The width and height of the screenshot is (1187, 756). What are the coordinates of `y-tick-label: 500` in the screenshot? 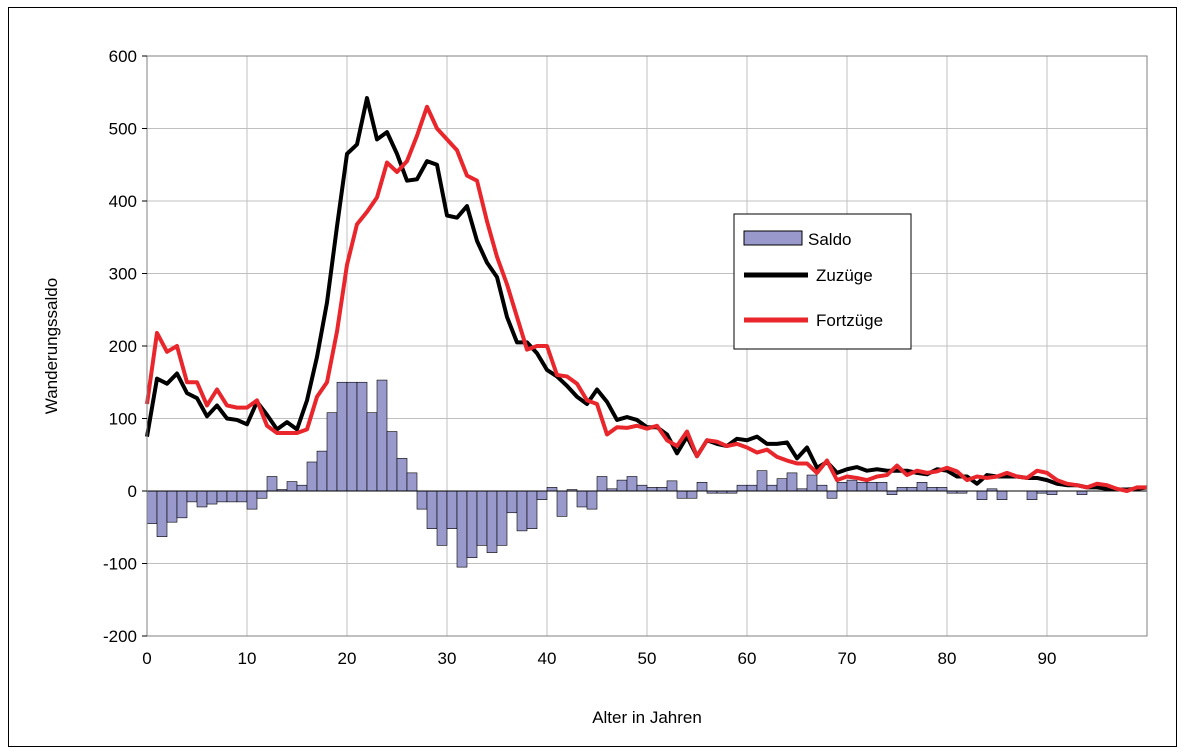 It's located at (123, 129).